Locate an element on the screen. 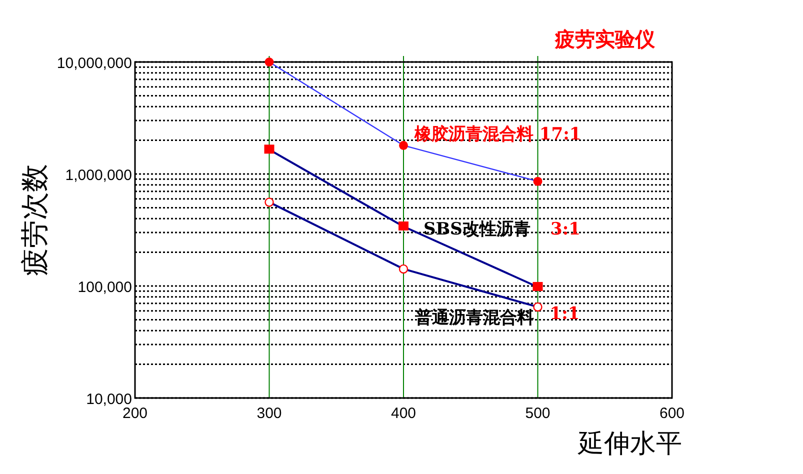 The height and width of the screenshot is (474, 803). x-tick-label: 400 is located at coordinates (403, 413).